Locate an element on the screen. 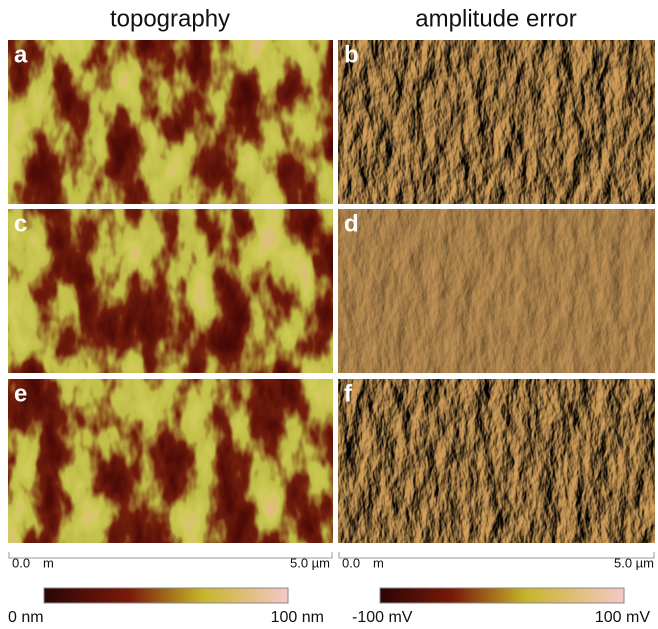  panel-label: c is located at coordinates (20, 223).